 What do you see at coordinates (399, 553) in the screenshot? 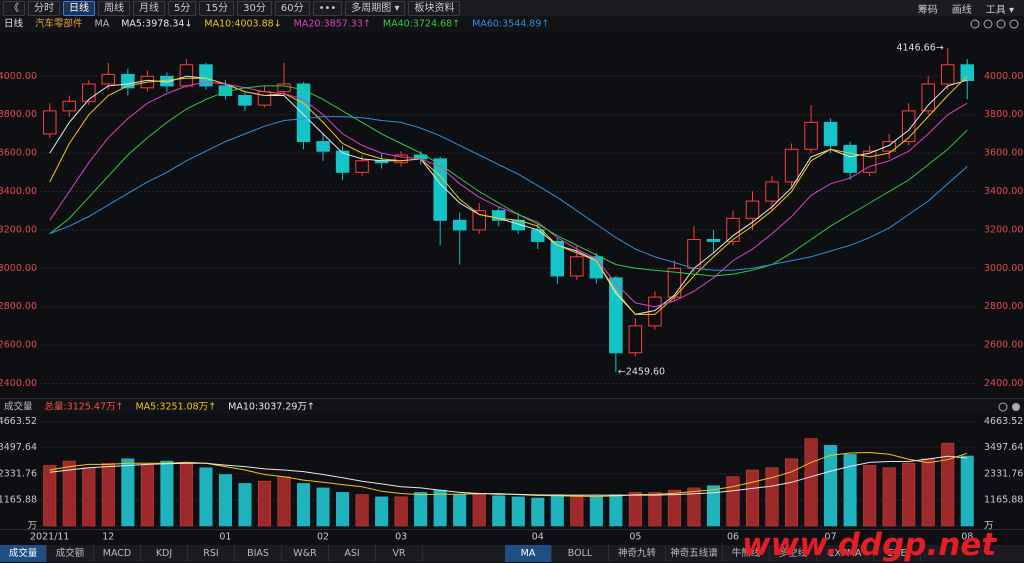
I see `indicator-tab: VR` at bounding box center [399, 553].